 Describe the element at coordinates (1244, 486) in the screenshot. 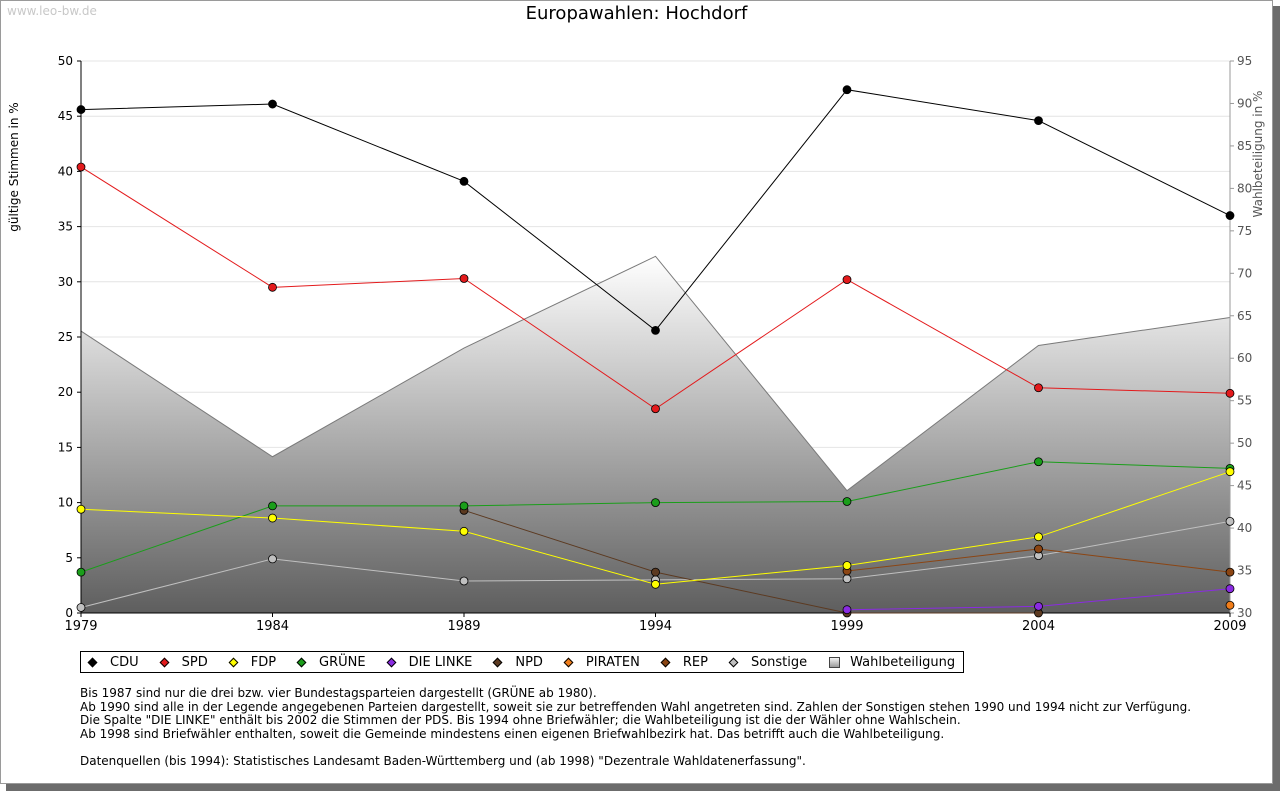

I see `y2-tick-label: 45` at that location.